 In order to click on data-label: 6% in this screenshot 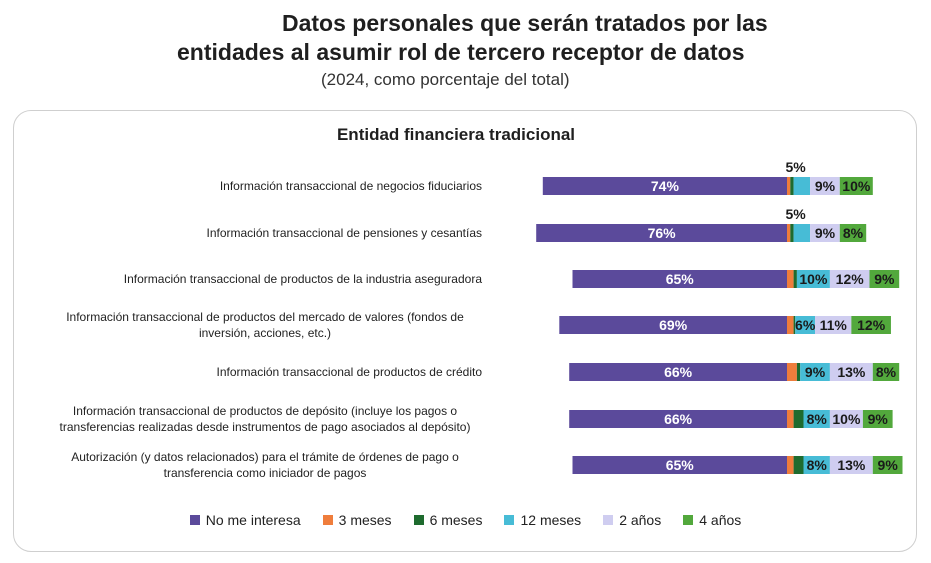, I will do `click(805, 325)`.